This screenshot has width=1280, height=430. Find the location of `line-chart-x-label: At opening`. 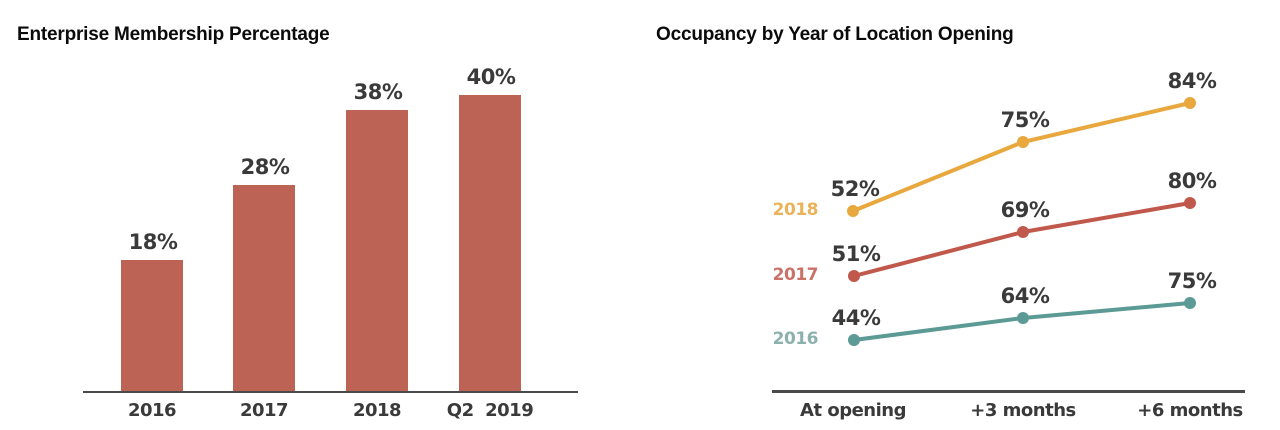

line-chart-x-label: At opening is located at coordinates (853, 410).